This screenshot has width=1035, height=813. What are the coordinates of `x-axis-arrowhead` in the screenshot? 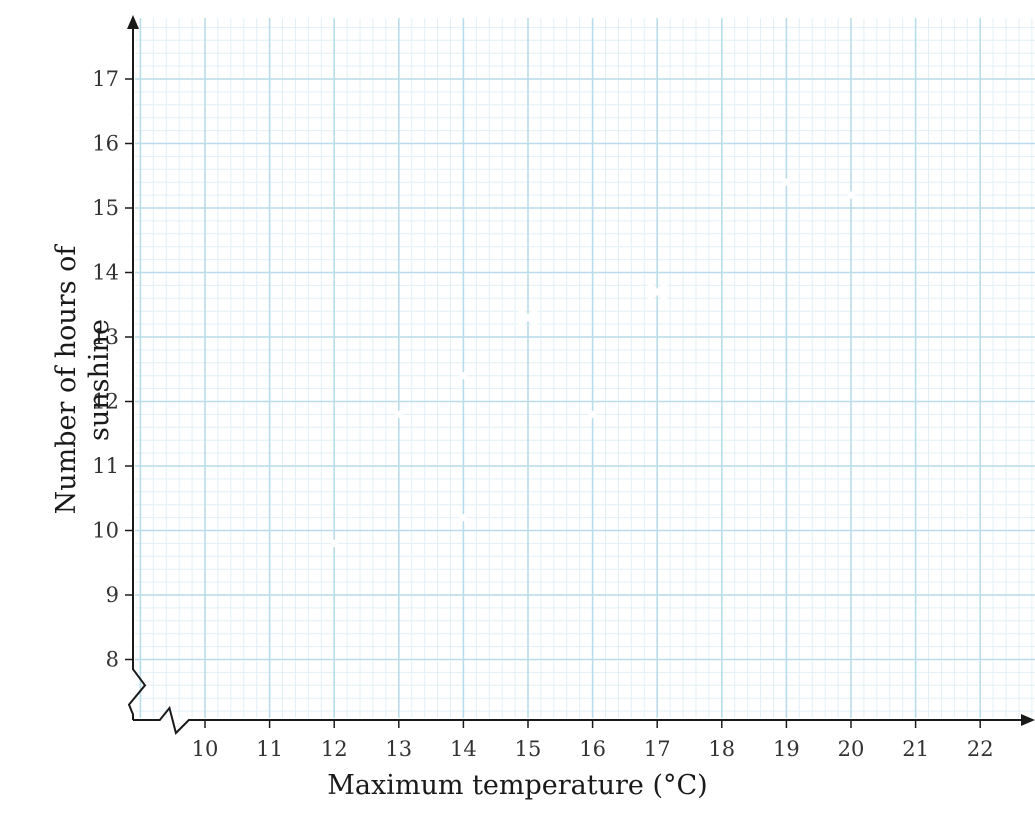 It's located at (1028, 720).